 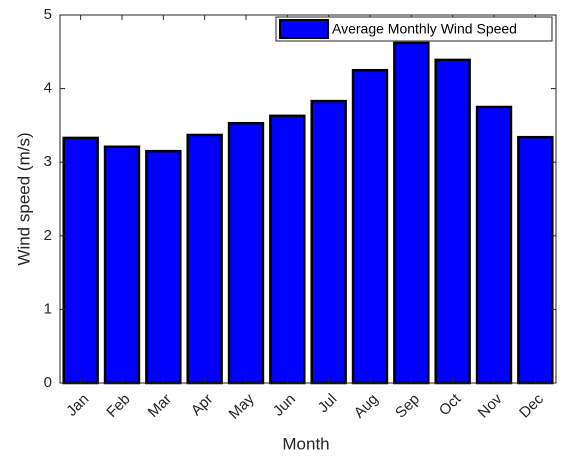 I want to click on x-tick-label: Nov, so click(x=490, y=405).